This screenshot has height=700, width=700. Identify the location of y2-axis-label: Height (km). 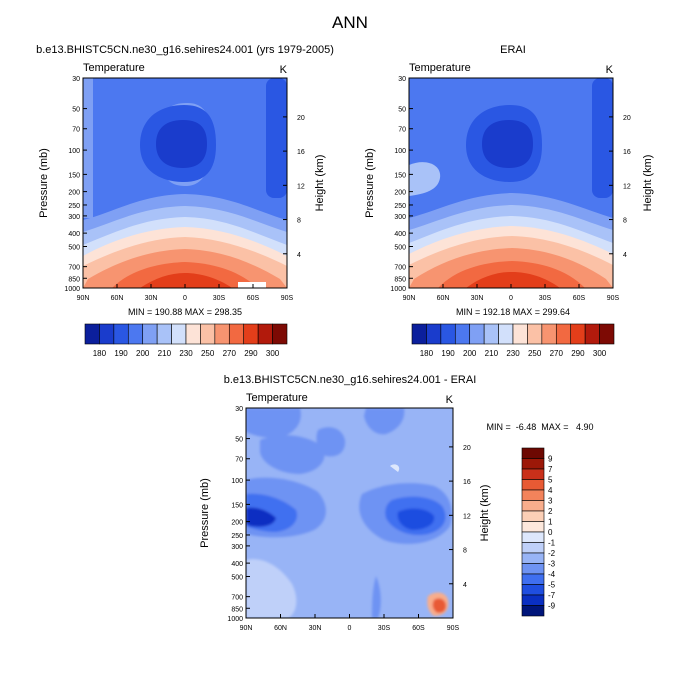
(320, 183).